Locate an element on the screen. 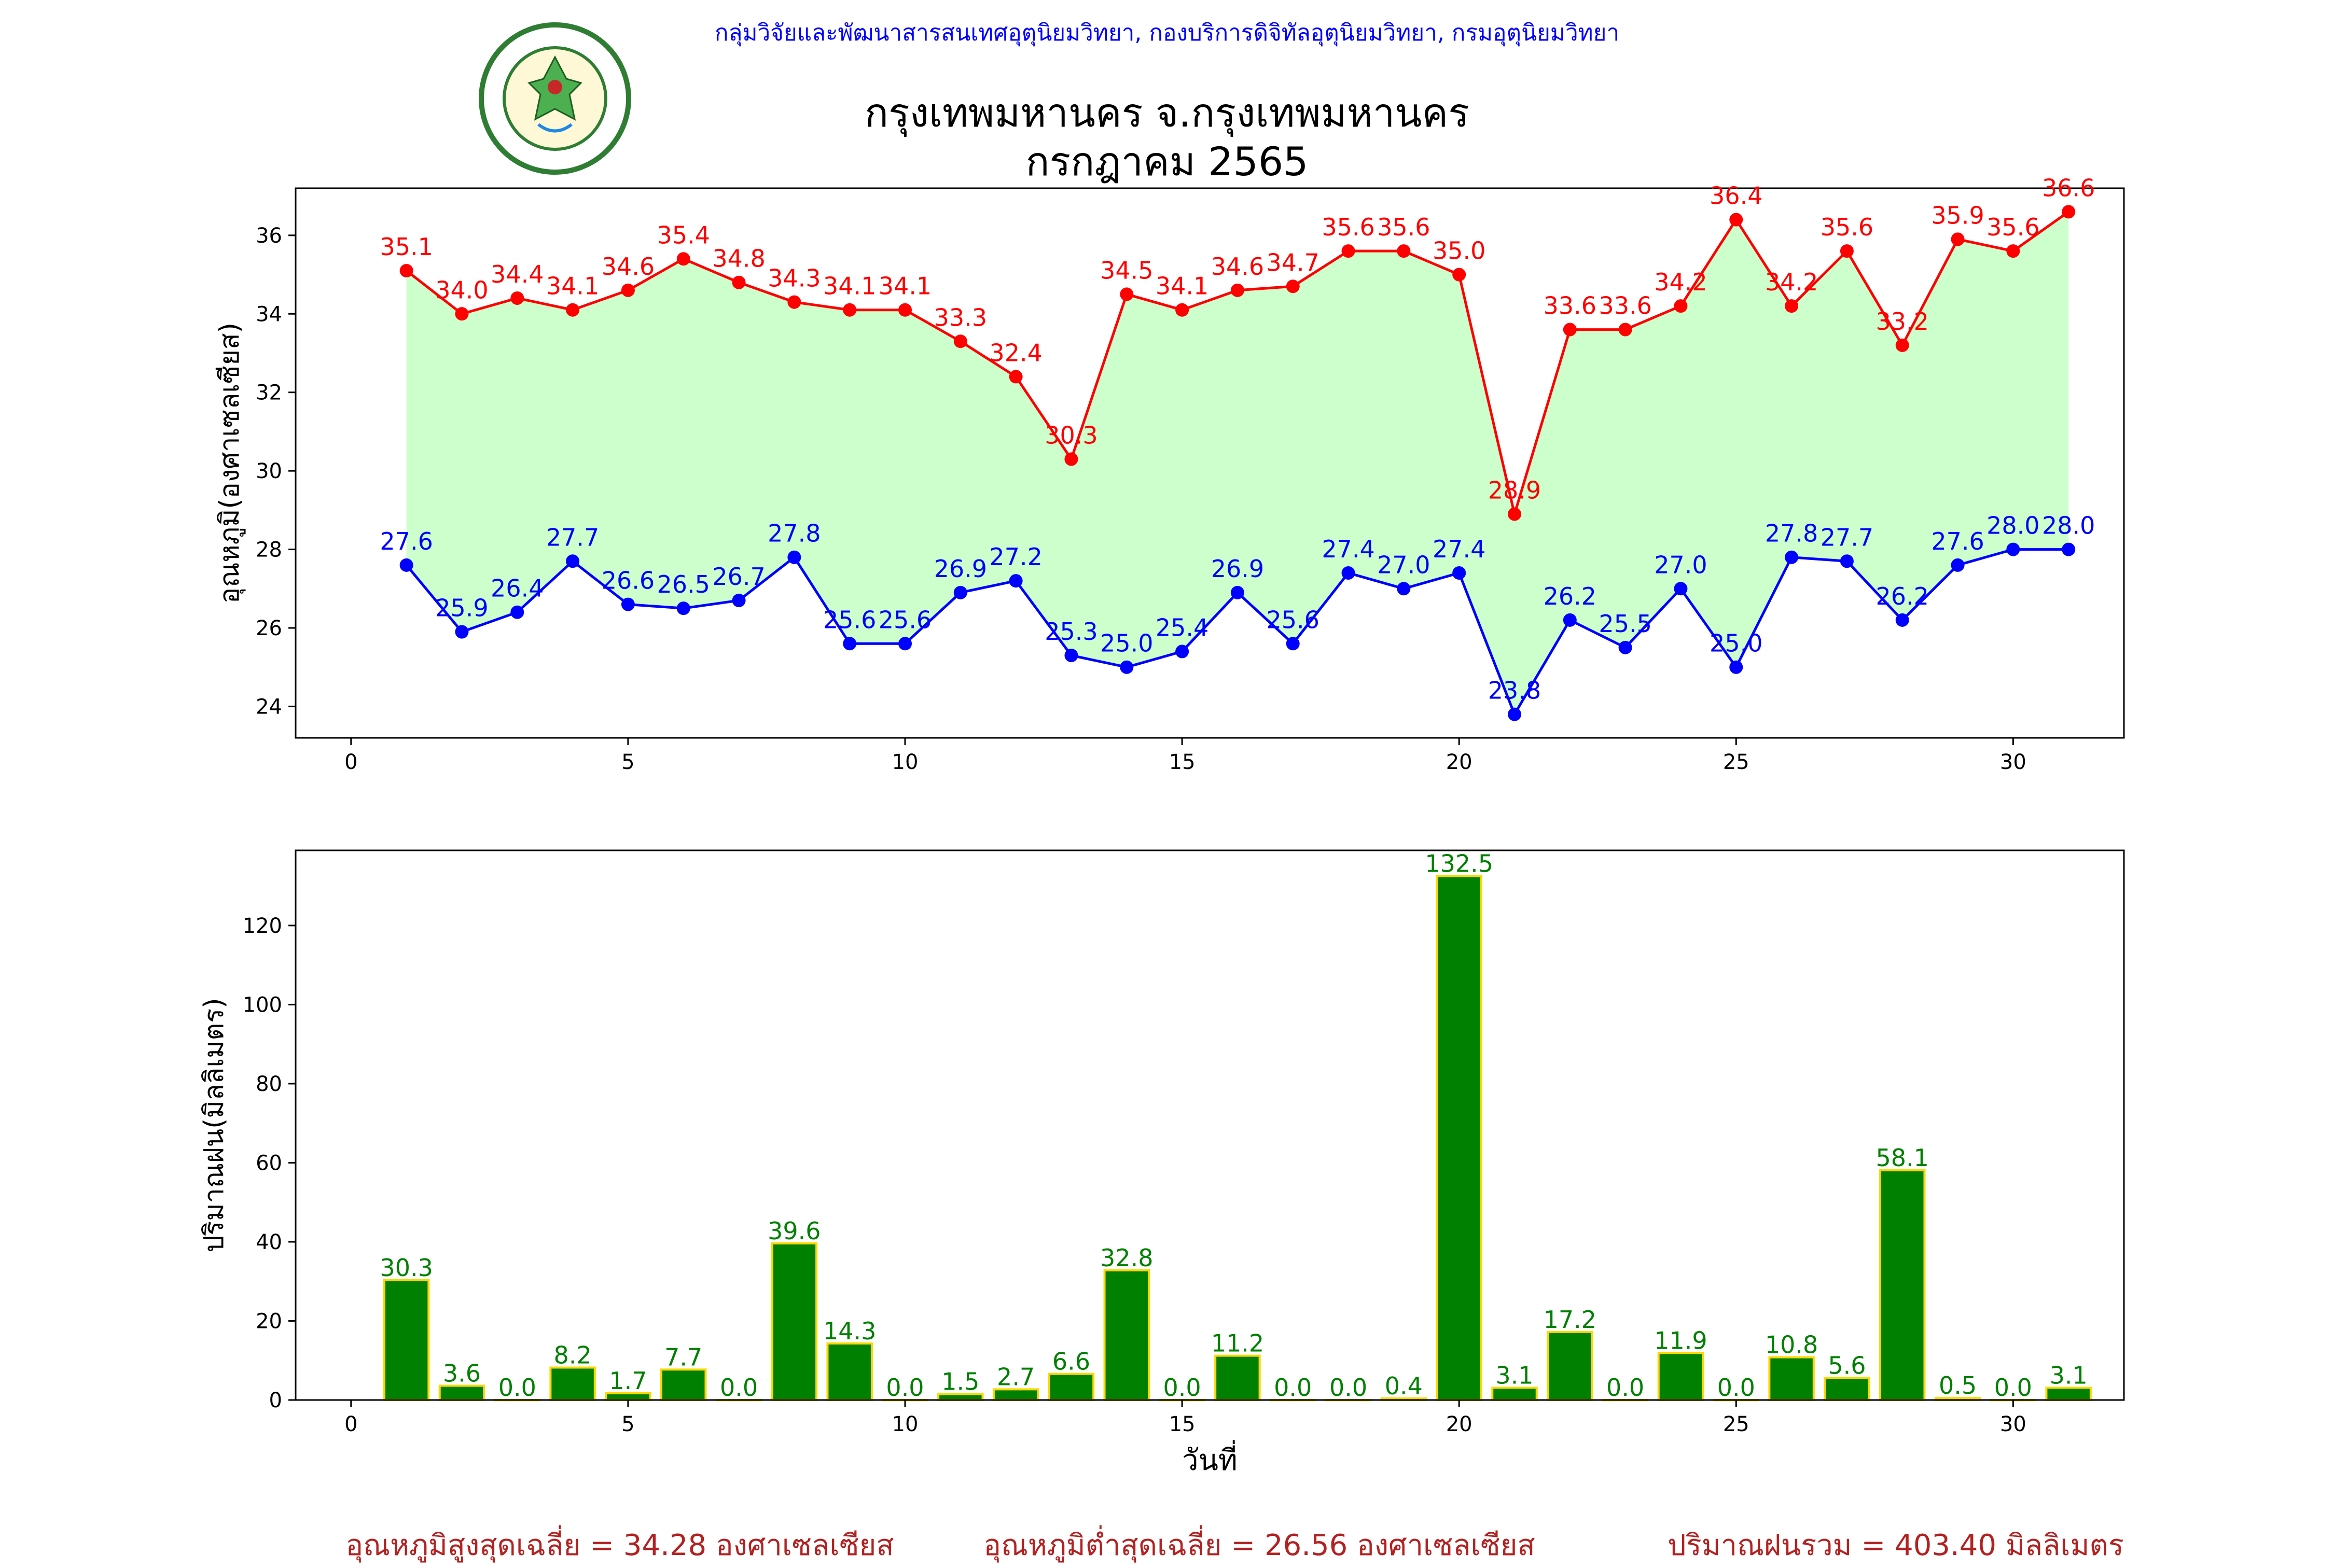  y-tick-label: 26 is located at coordinates (269, 628).